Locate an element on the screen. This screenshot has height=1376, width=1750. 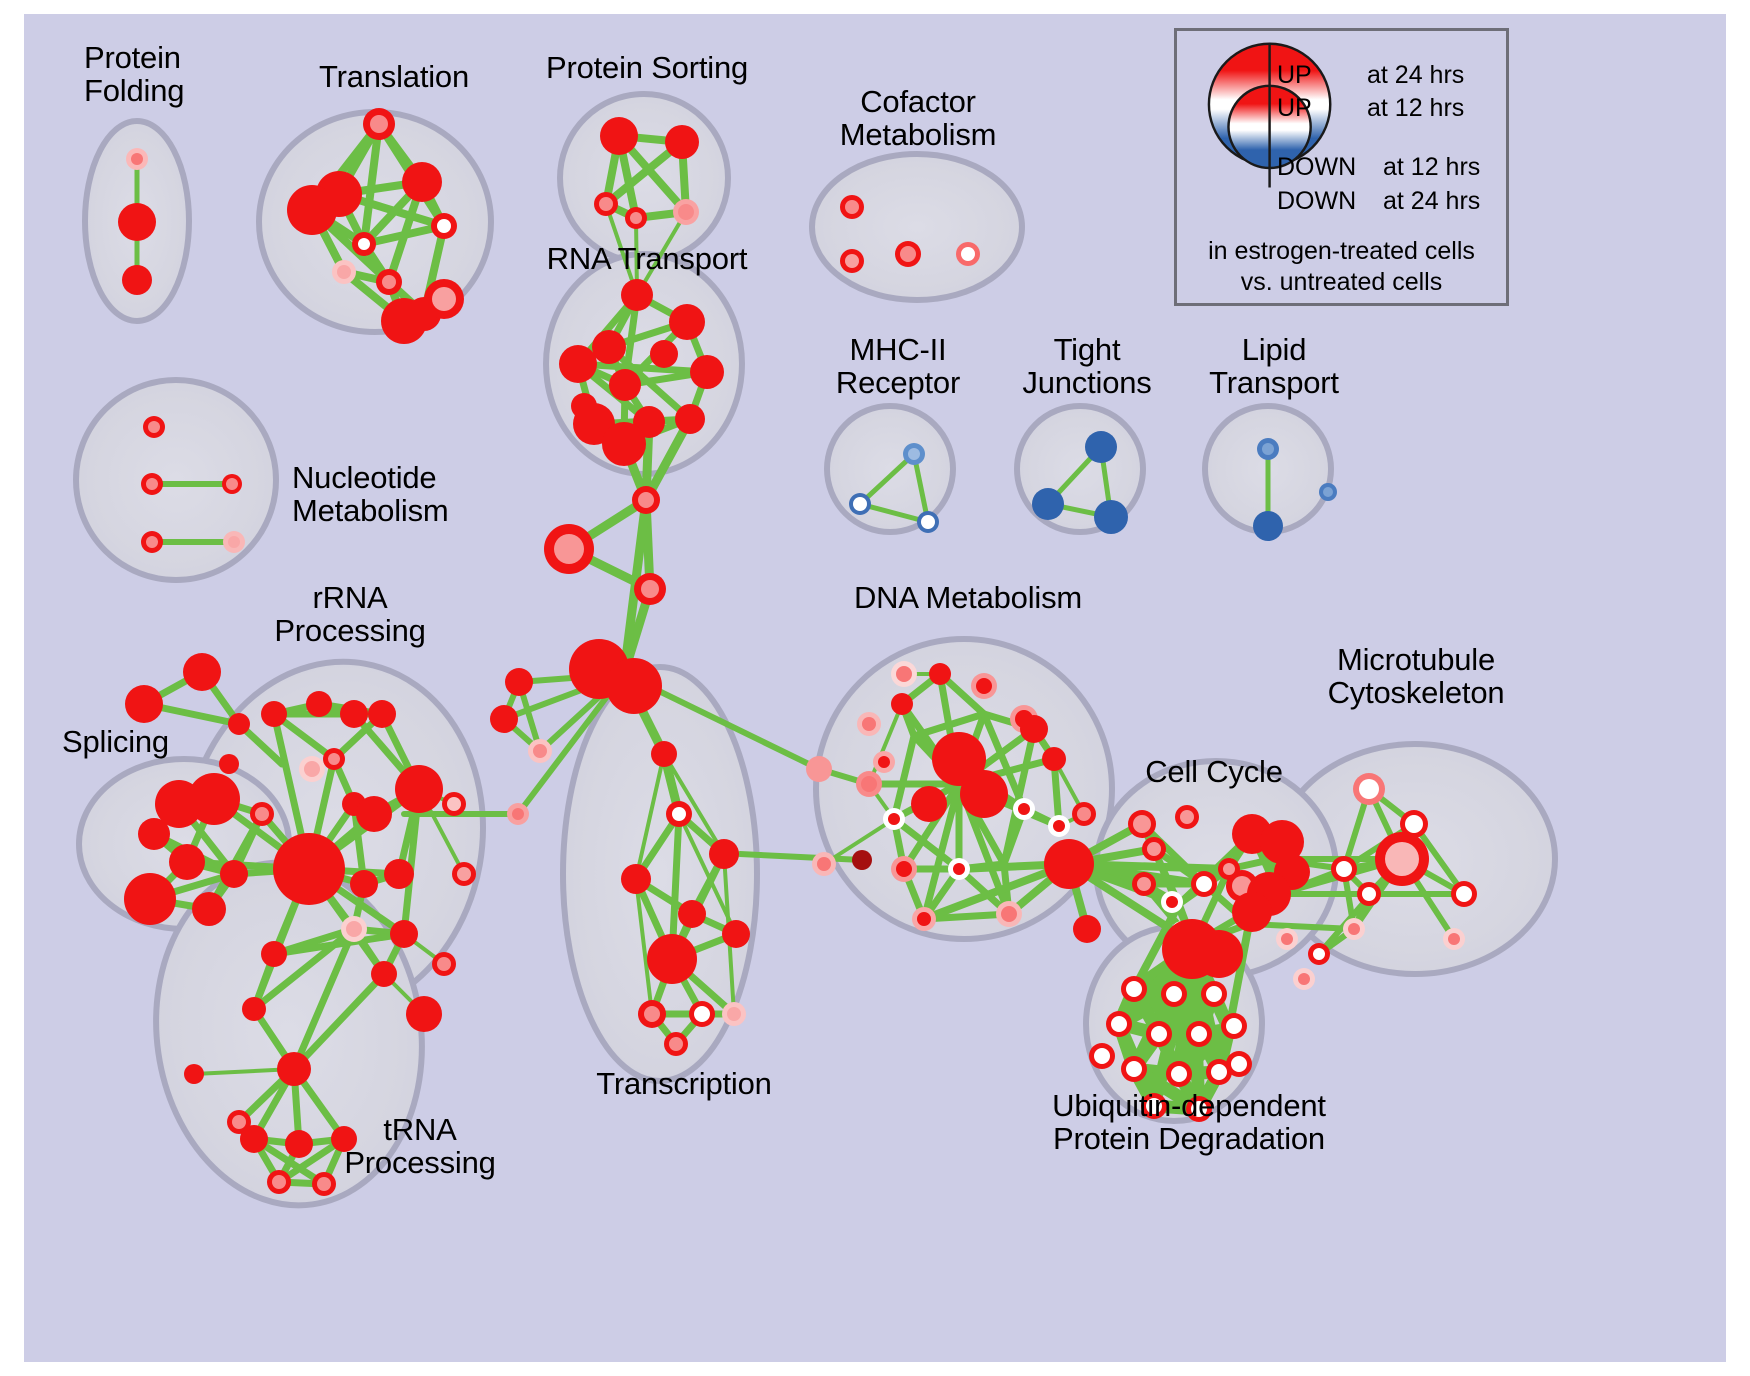
hull-cofactor is located at coordinates (917, 227).